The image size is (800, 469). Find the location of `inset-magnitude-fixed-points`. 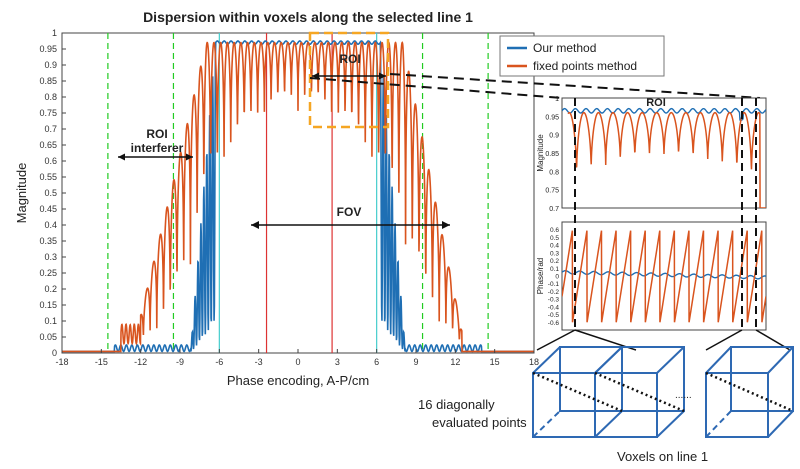

inset-magnitude-fixed-points is located at coordinates (666, 159).